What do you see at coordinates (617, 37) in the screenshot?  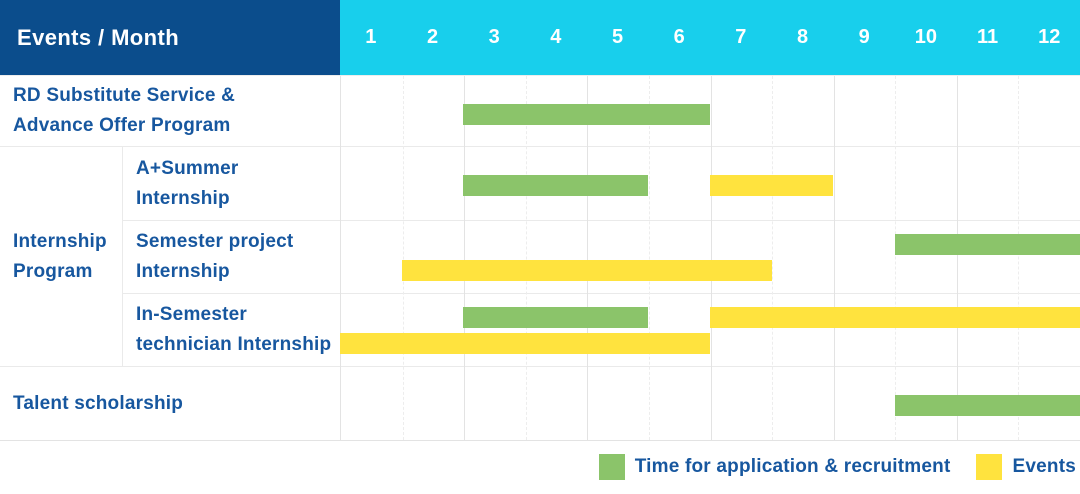 I see `month-label: 5` at bounding box center [617, 37].